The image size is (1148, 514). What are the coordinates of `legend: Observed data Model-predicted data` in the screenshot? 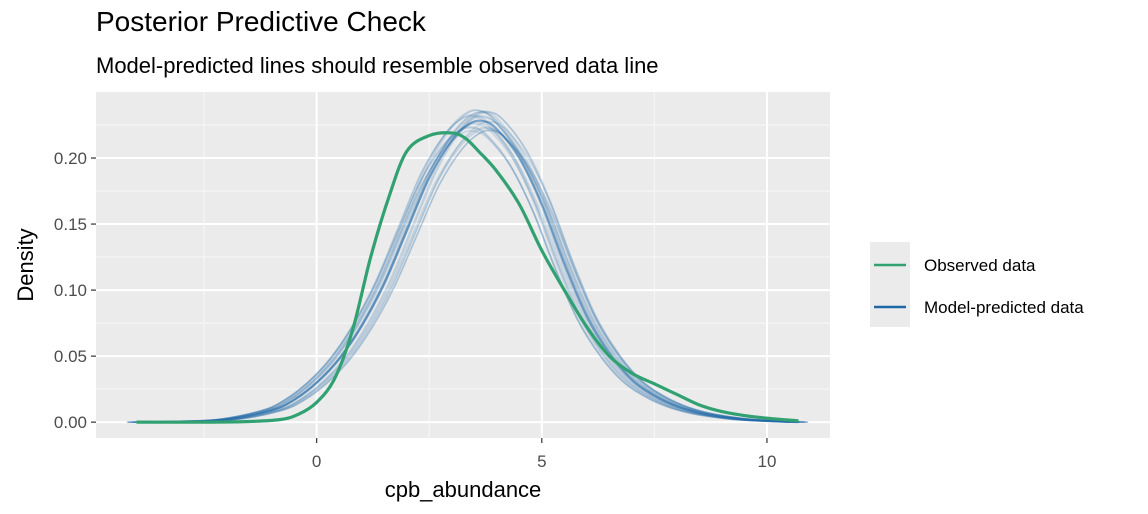 It's located at (977, 284).